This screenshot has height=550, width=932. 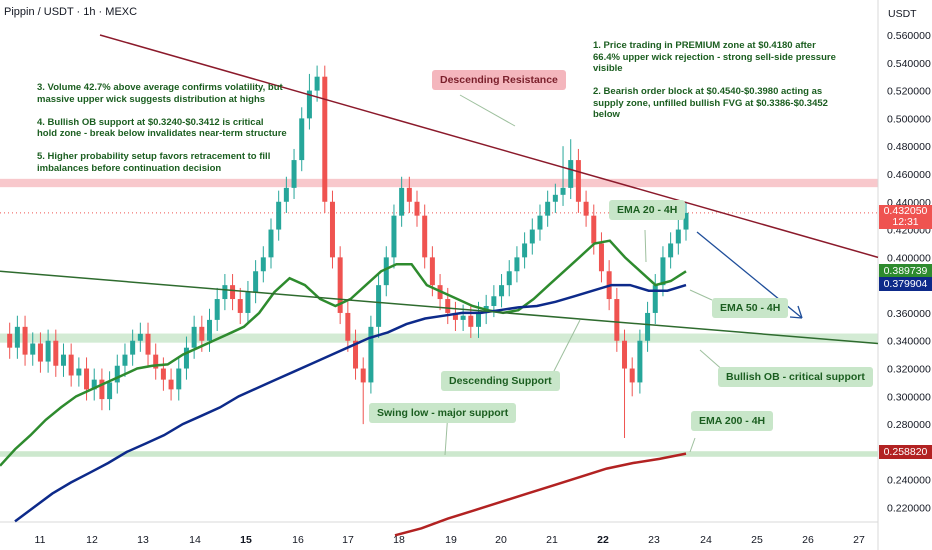 What do you see at coordinates (654, 540) in the screenshot?
I see `time-tick-label: 23` at bounding box center [654, 540].